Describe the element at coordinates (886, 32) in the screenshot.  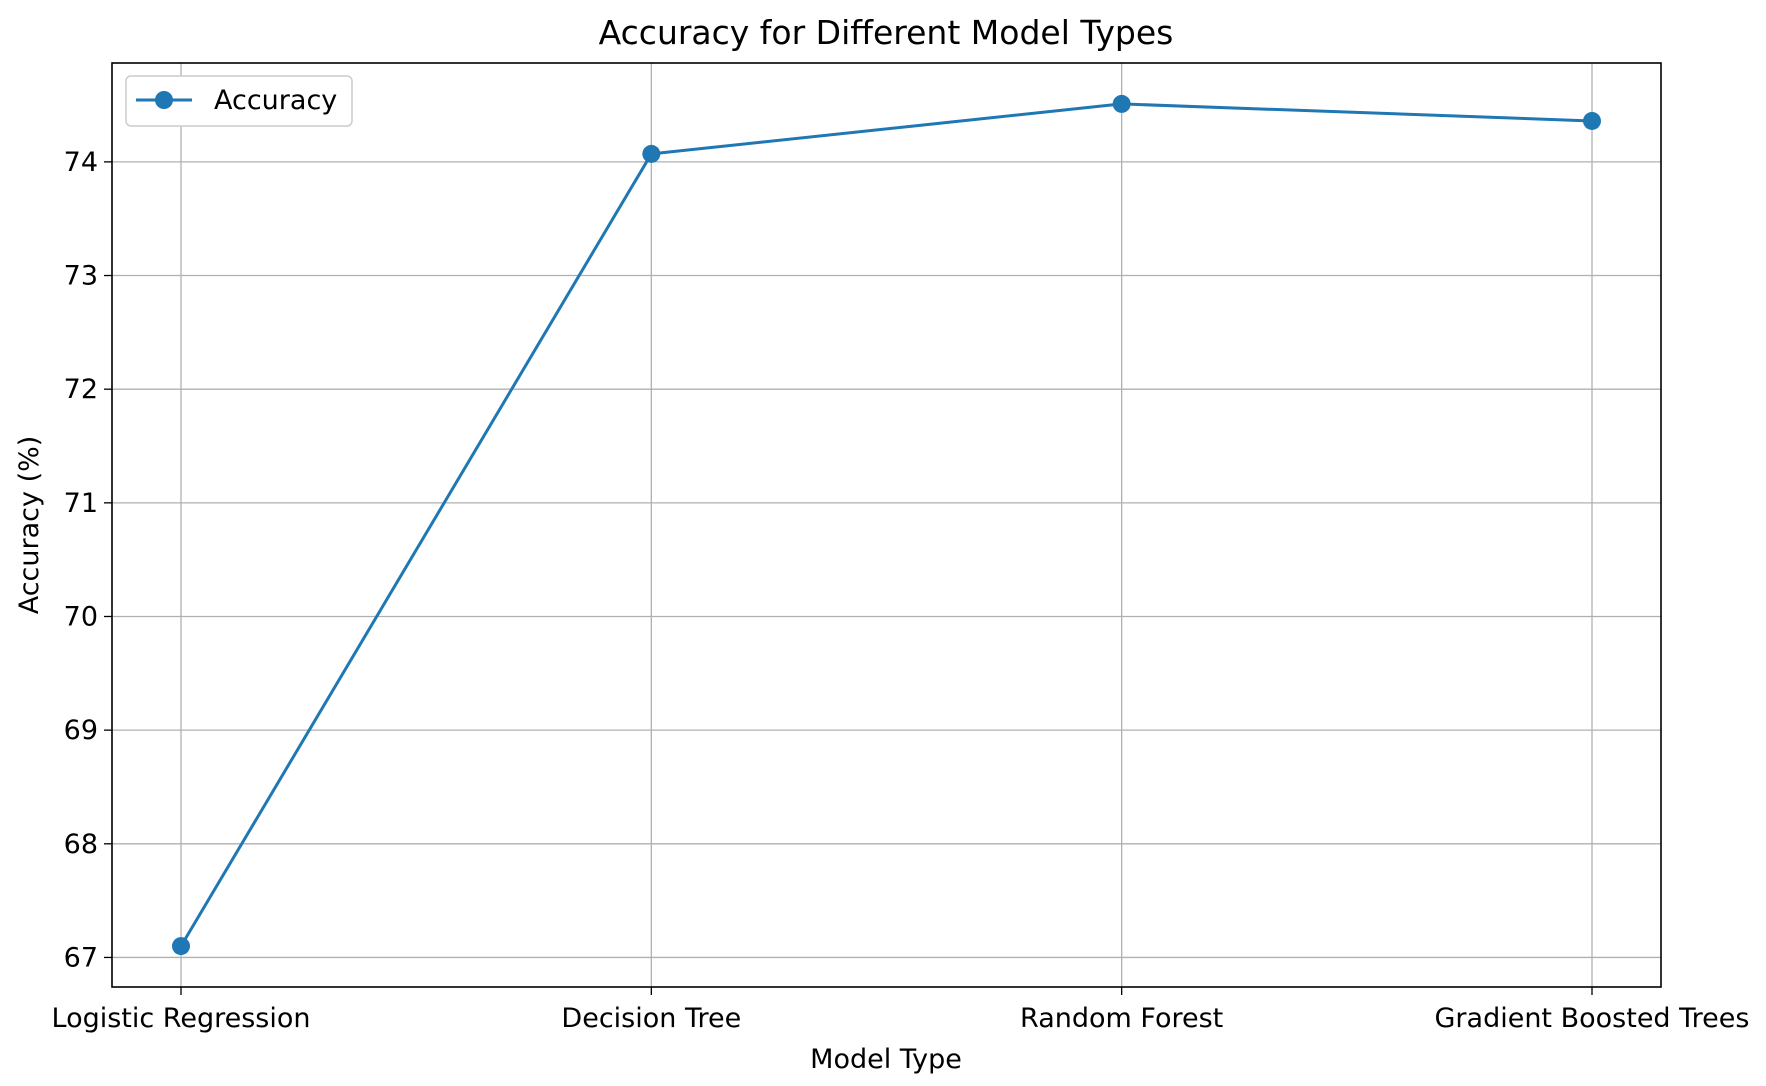
I see `chart-title: Accuracy for Different Model Types` at that location.